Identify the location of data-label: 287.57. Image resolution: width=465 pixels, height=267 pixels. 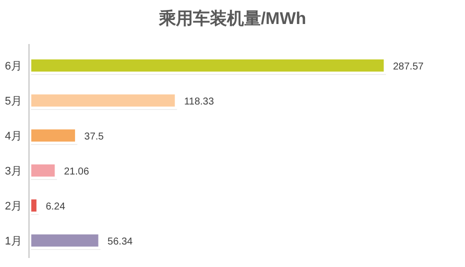
(408, 67).